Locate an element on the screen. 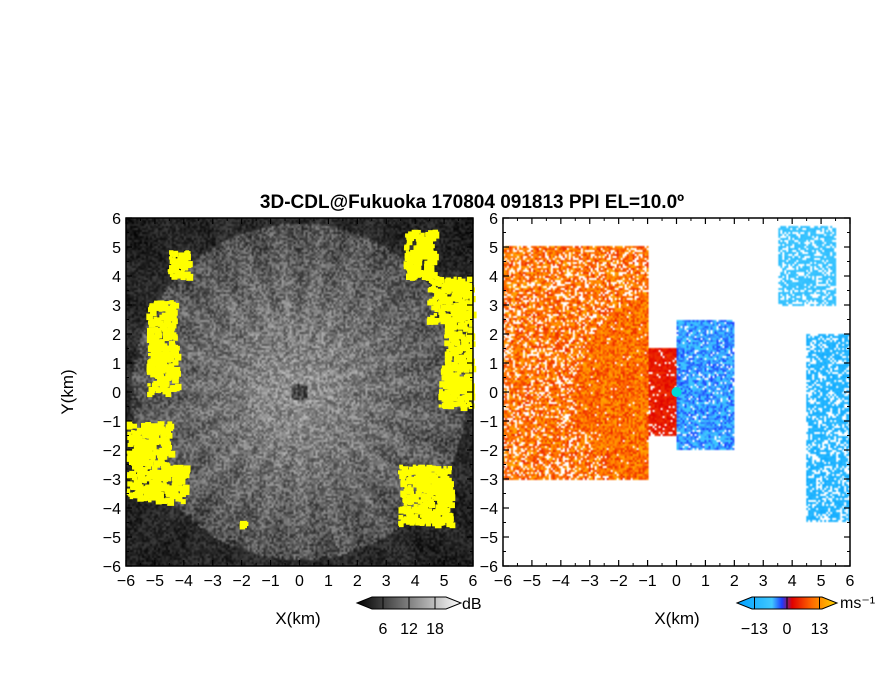  x-tick-label: 5 is located at coordinates (821, 581).